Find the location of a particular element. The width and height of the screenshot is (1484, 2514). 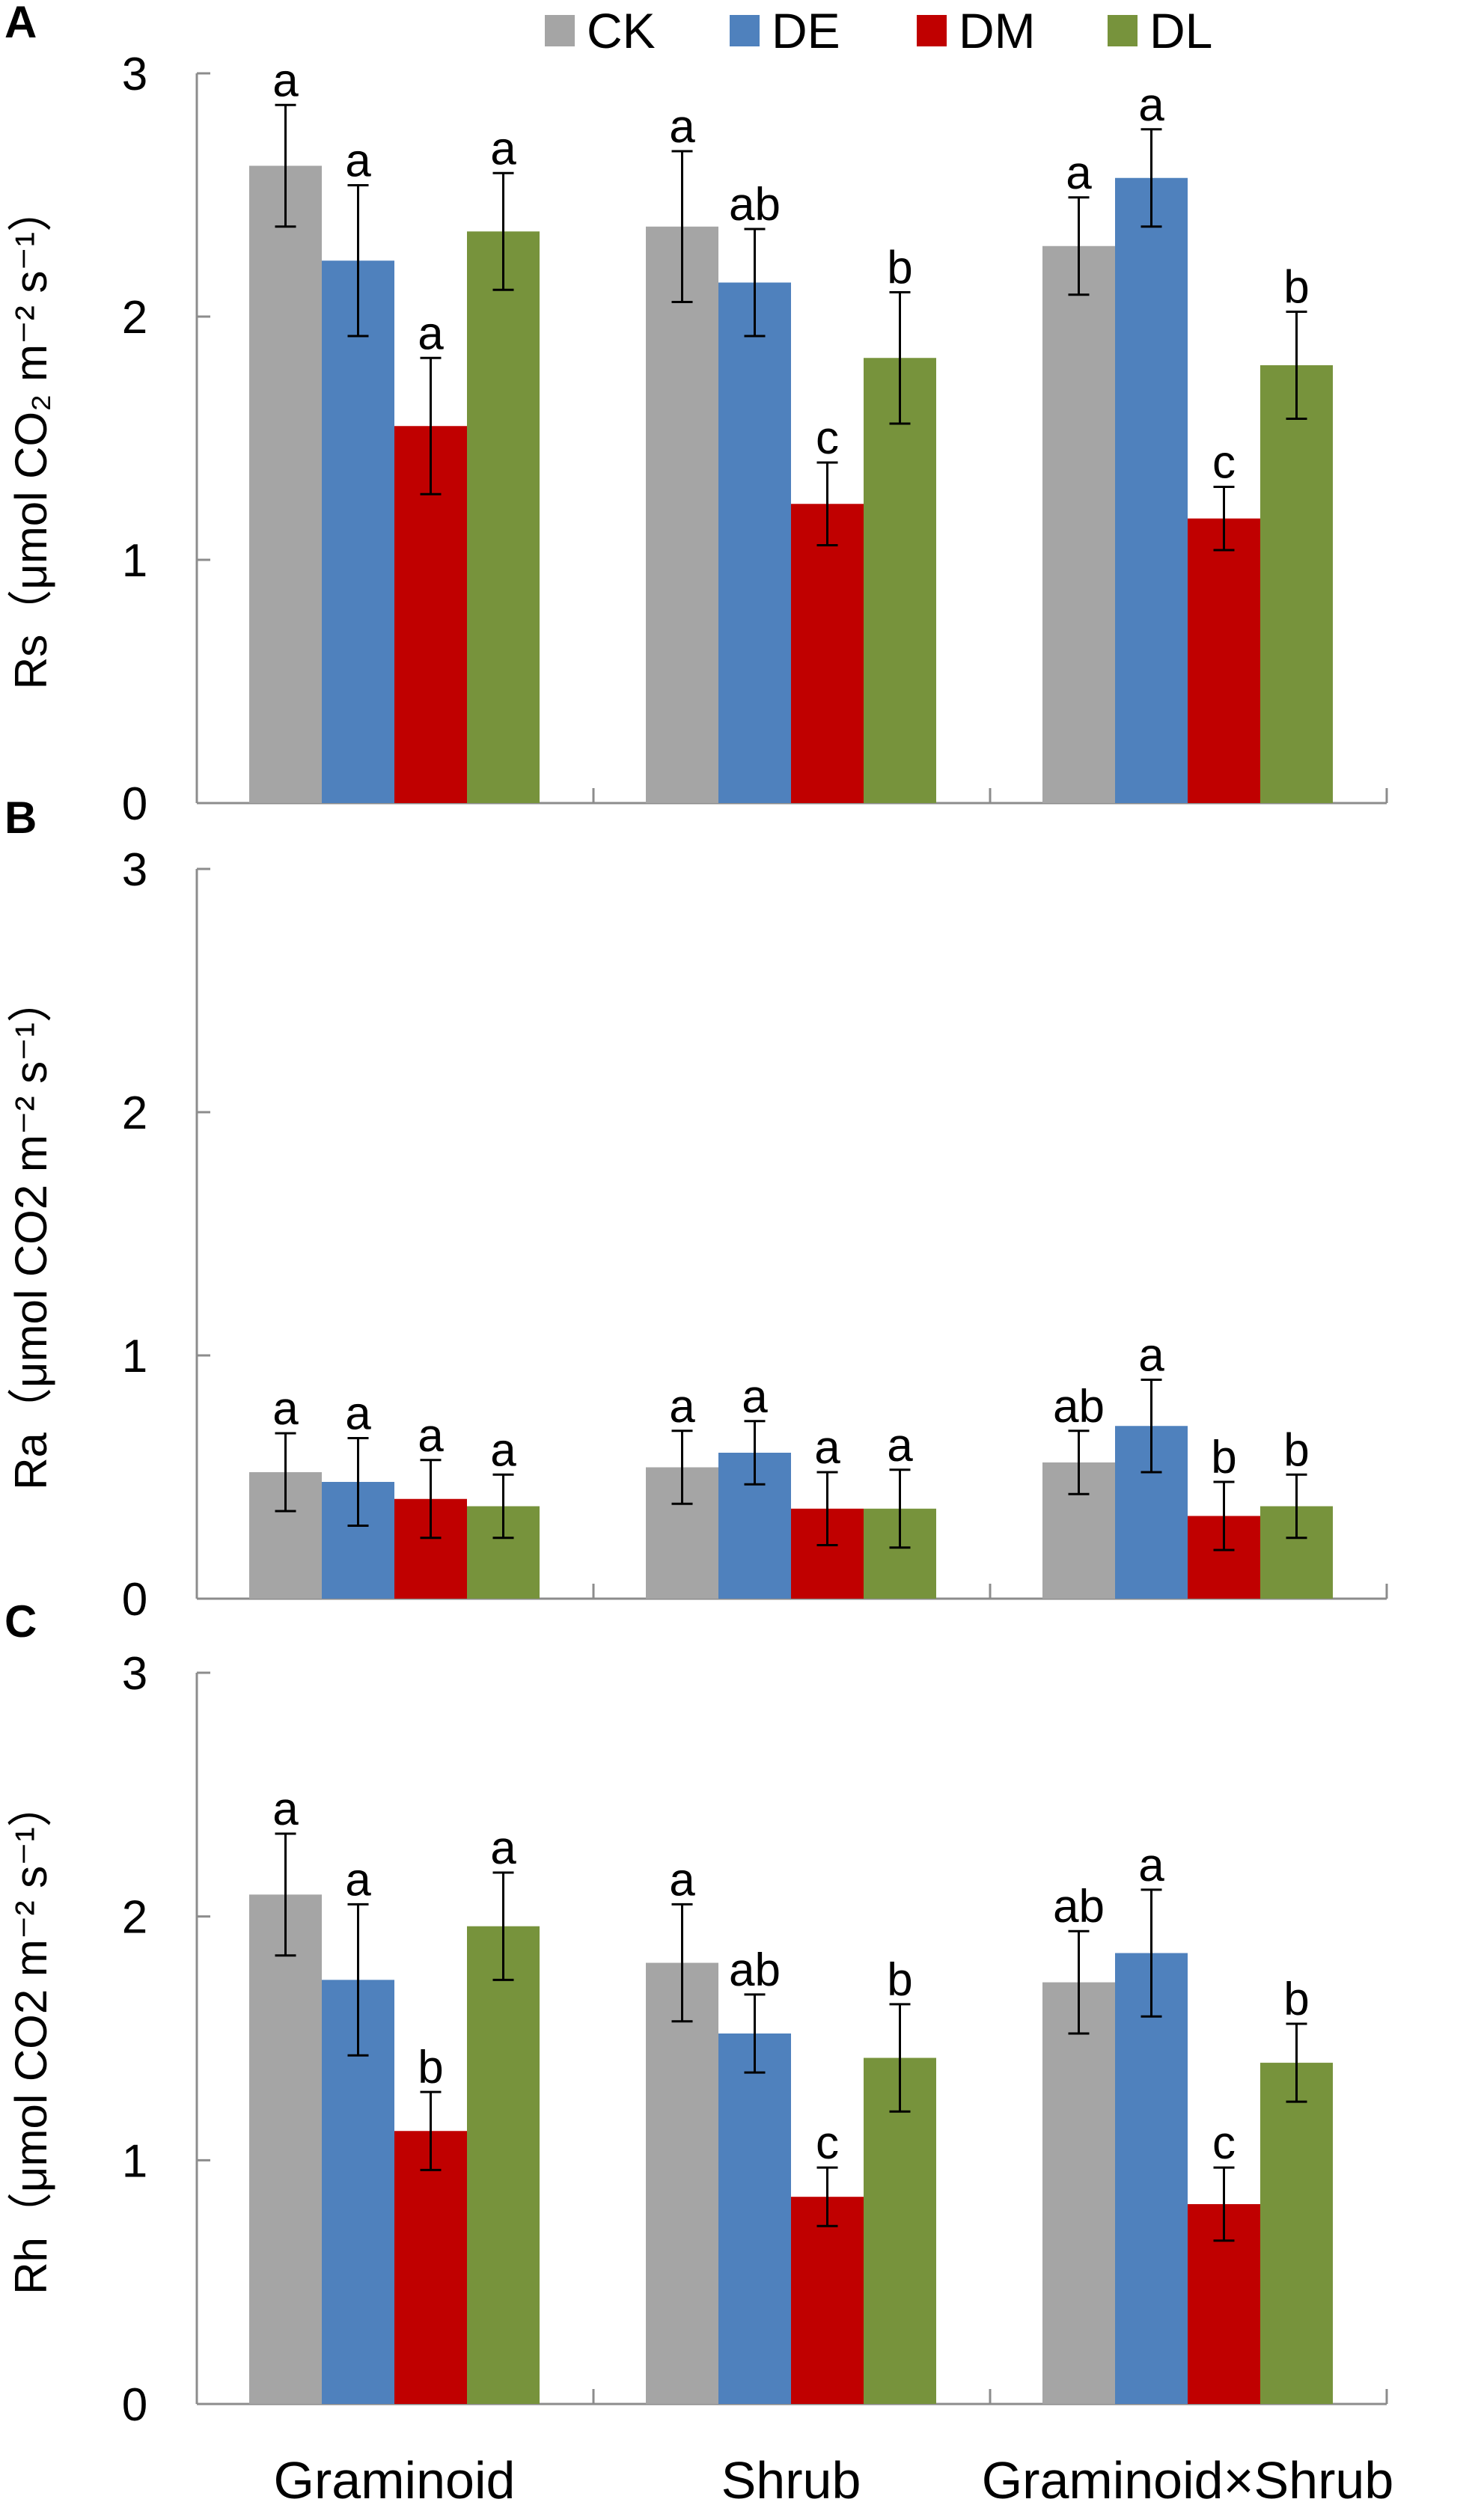

legend-swatch-dl is located at coordinates (1123, 30).